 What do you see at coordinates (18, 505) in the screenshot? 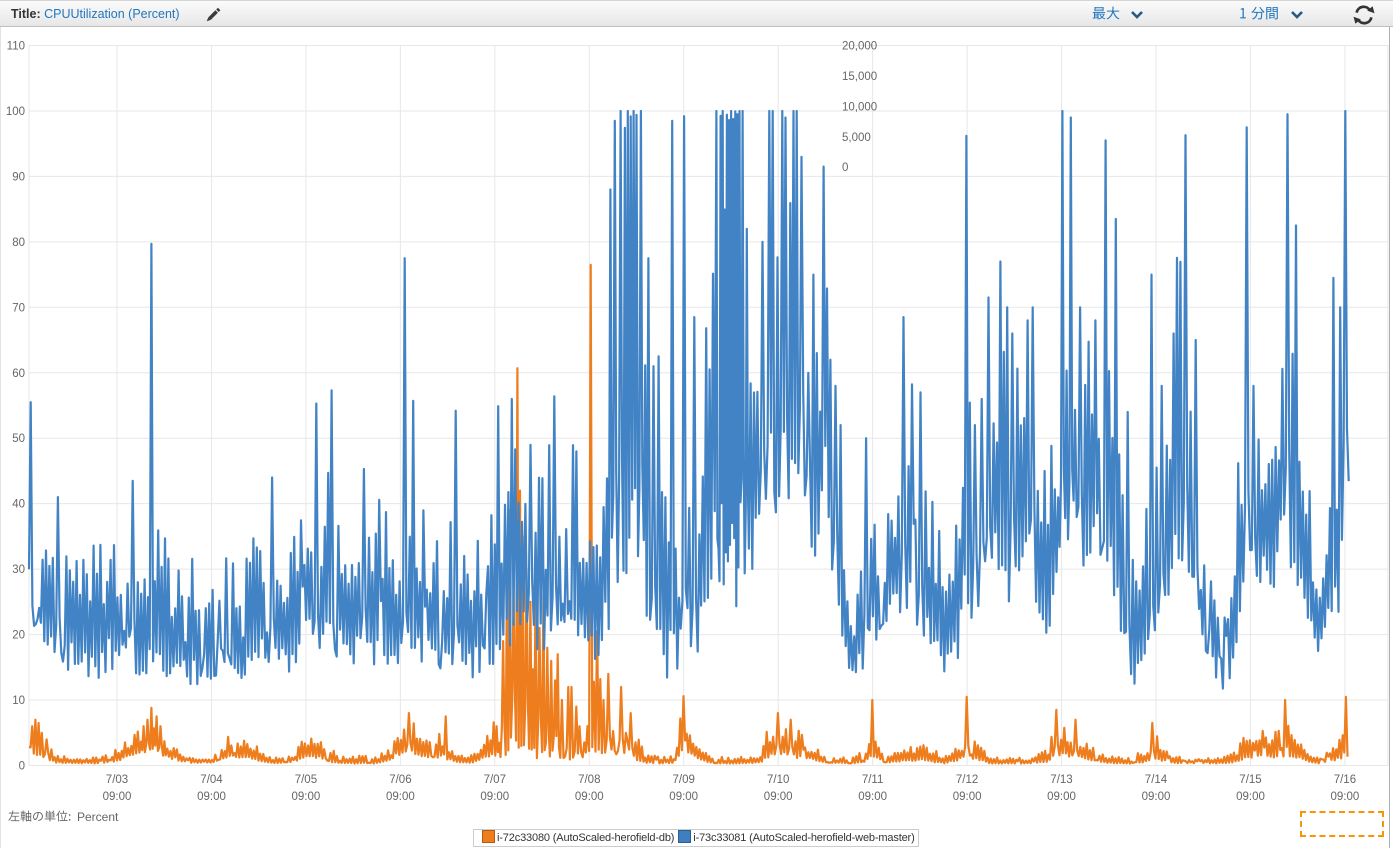
I see `svg-text: 40` at bounding box center [18, 505].